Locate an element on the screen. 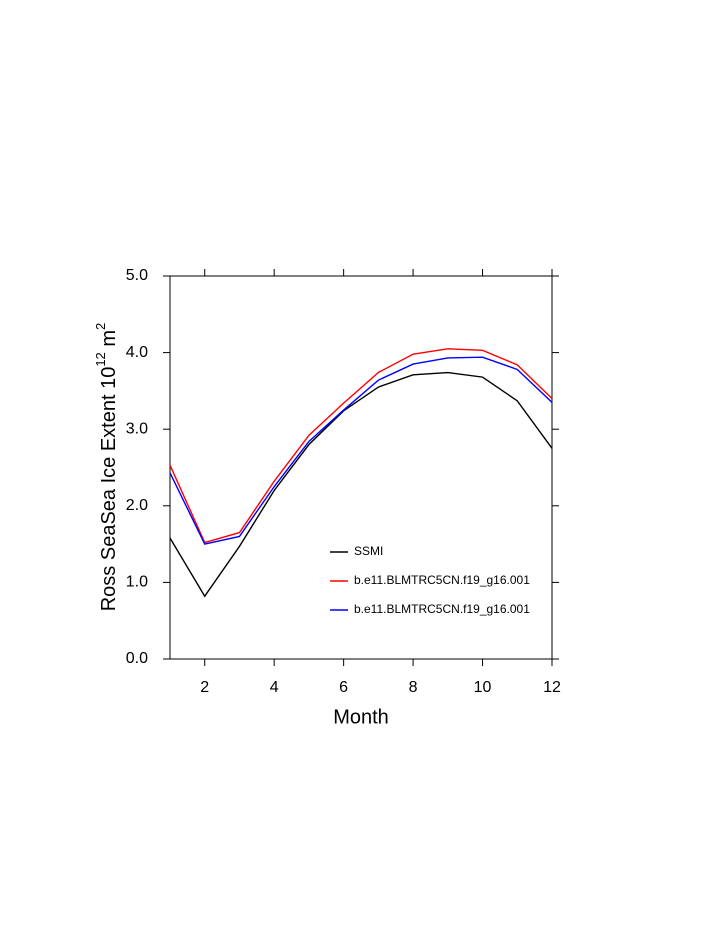 Image resolution: width=723 pixels, height=940 pixels. y-tick-label: 3.0 is located at coordinates (137, 428).